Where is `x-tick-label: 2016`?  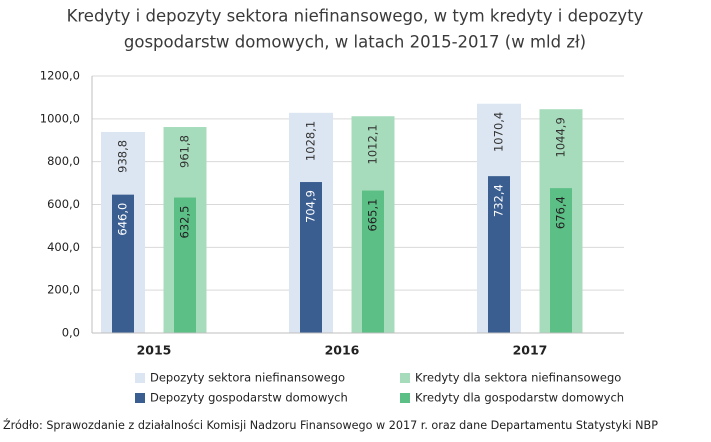
x-tick-label: 2016 is located at coordinates (342, 350).